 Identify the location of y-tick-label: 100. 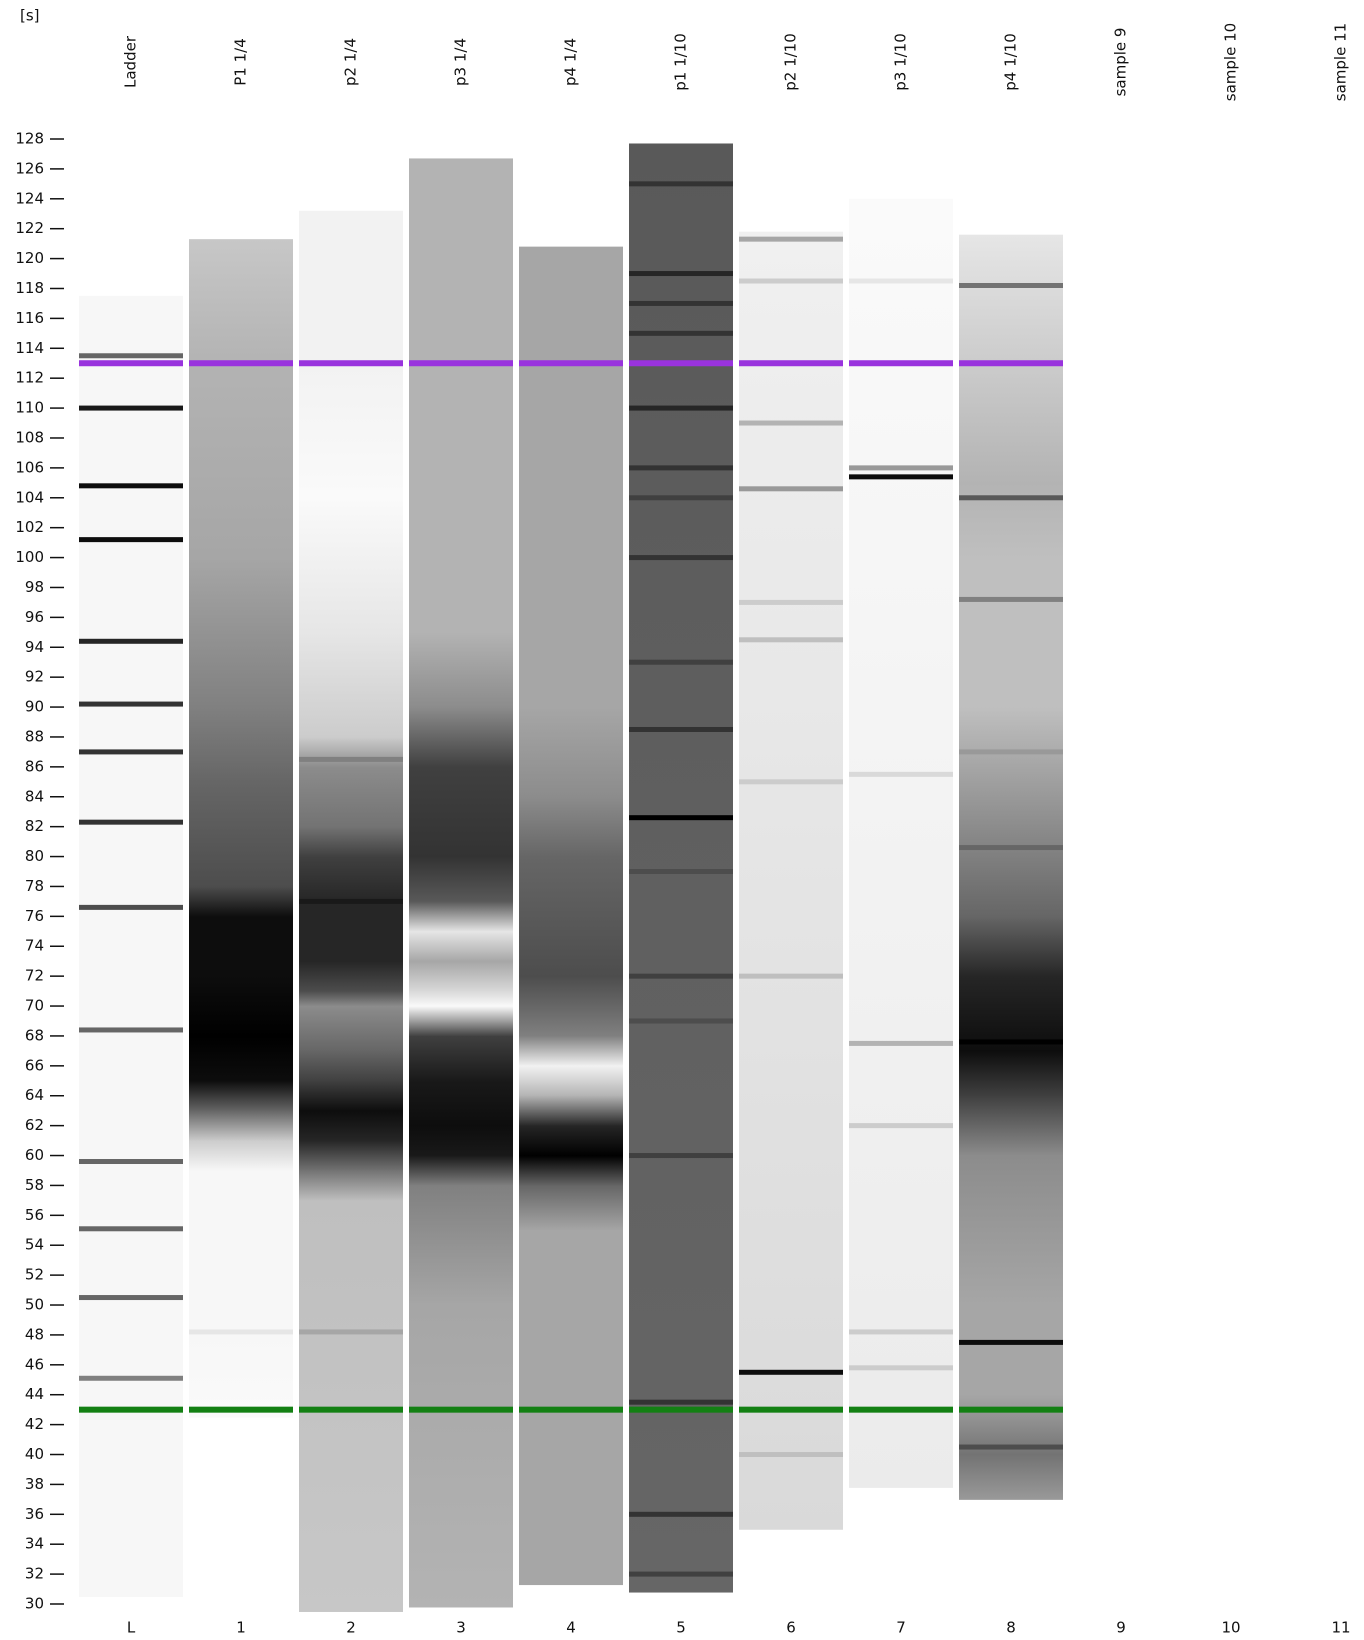
(29, 557).